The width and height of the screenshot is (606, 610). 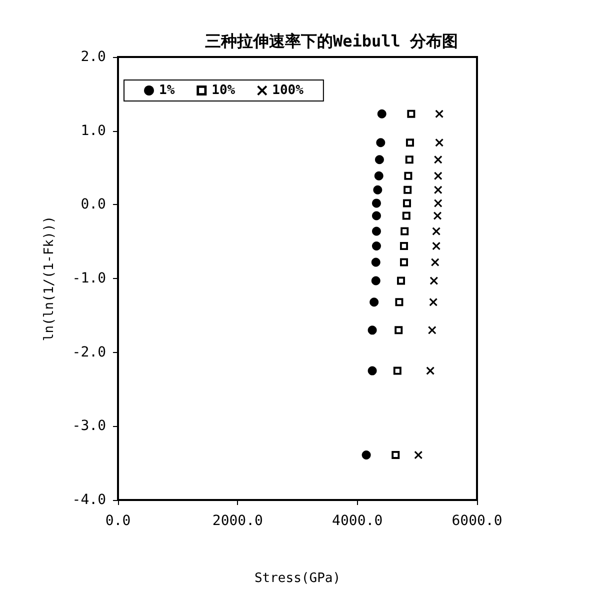 What do you see at coordinates (118, 521) in the screenshot?
I see `x-tick-label: 0.0` at bounding box center [118, 521].